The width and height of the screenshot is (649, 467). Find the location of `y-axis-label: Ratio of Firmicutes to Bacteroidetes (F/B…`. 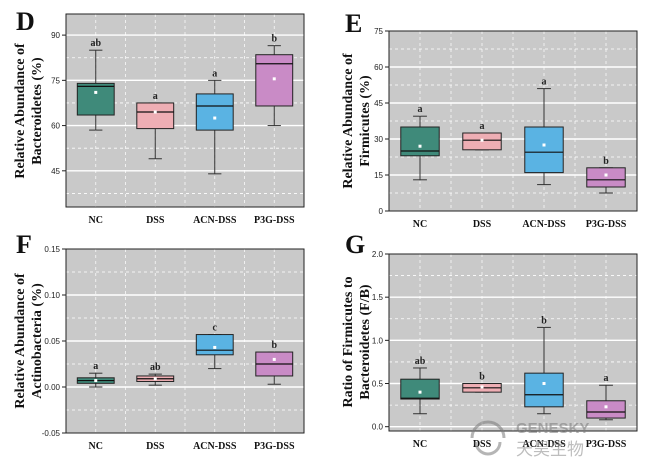

y-axis-label: Ratio of Firmicutes to Bacteroidetes (F/B… is located at coordinates (357, 341).